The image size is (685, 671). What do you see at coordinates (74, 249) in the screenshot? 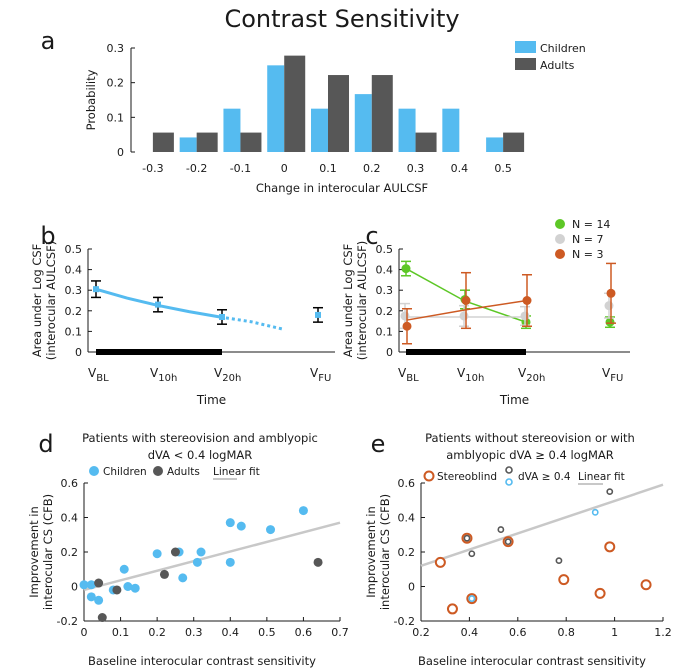
I see `y-tick-label: 0.5` at bounding box center [74, 249].